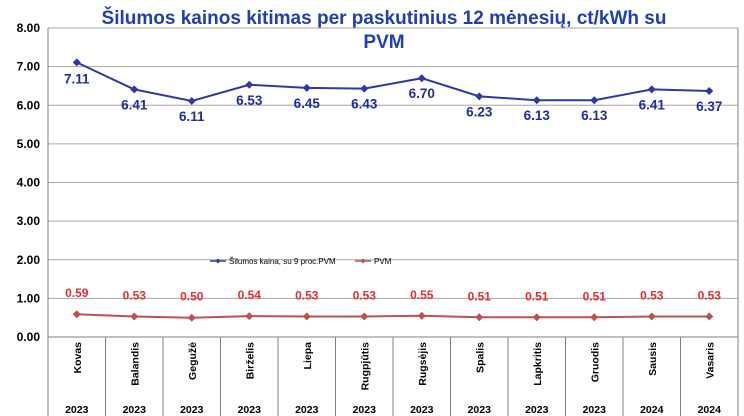 Image resolution: width=744 pixels, height=416 pixels. I want to click on x-category-label: Sausis, so click(653, 359).